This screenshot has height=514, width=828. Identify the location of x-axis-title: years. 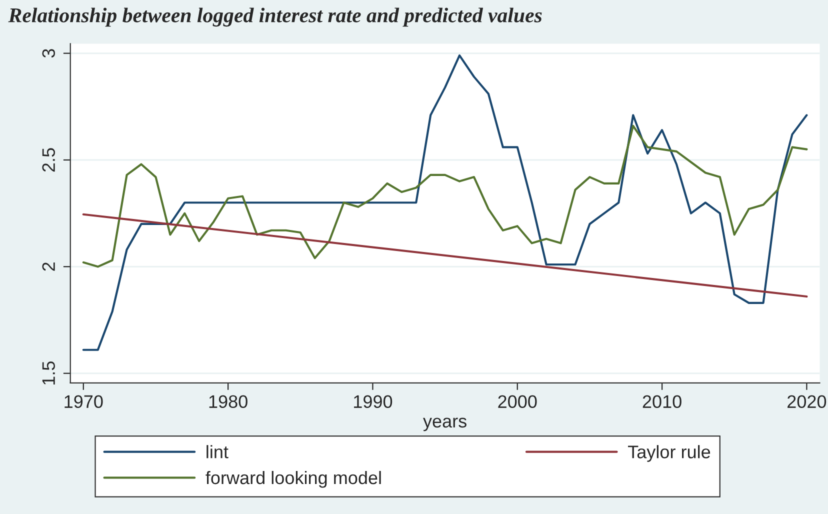
(444, 425).